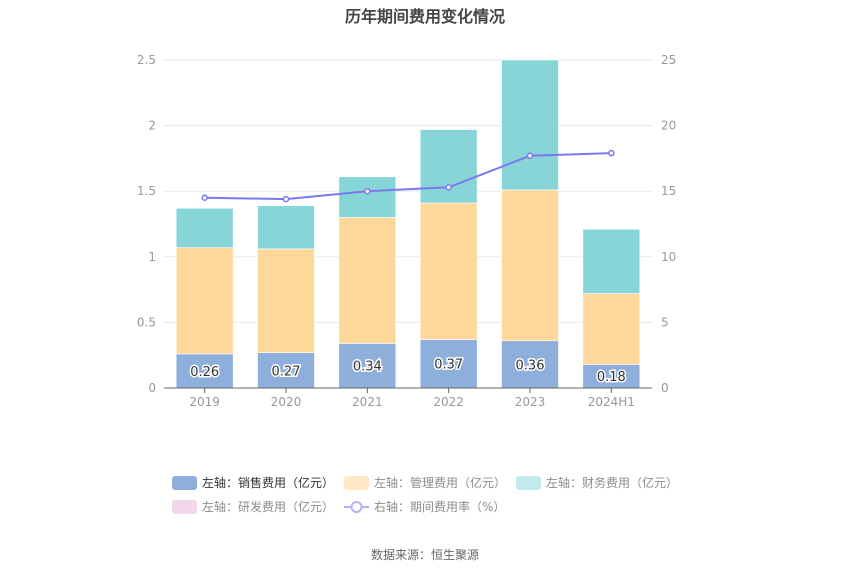 The width and height of the screenshot is (850, 575). Describe the element at coordinates (611, 402) in the screenshot. I see `x-tick-label: 2024H1` at that location.